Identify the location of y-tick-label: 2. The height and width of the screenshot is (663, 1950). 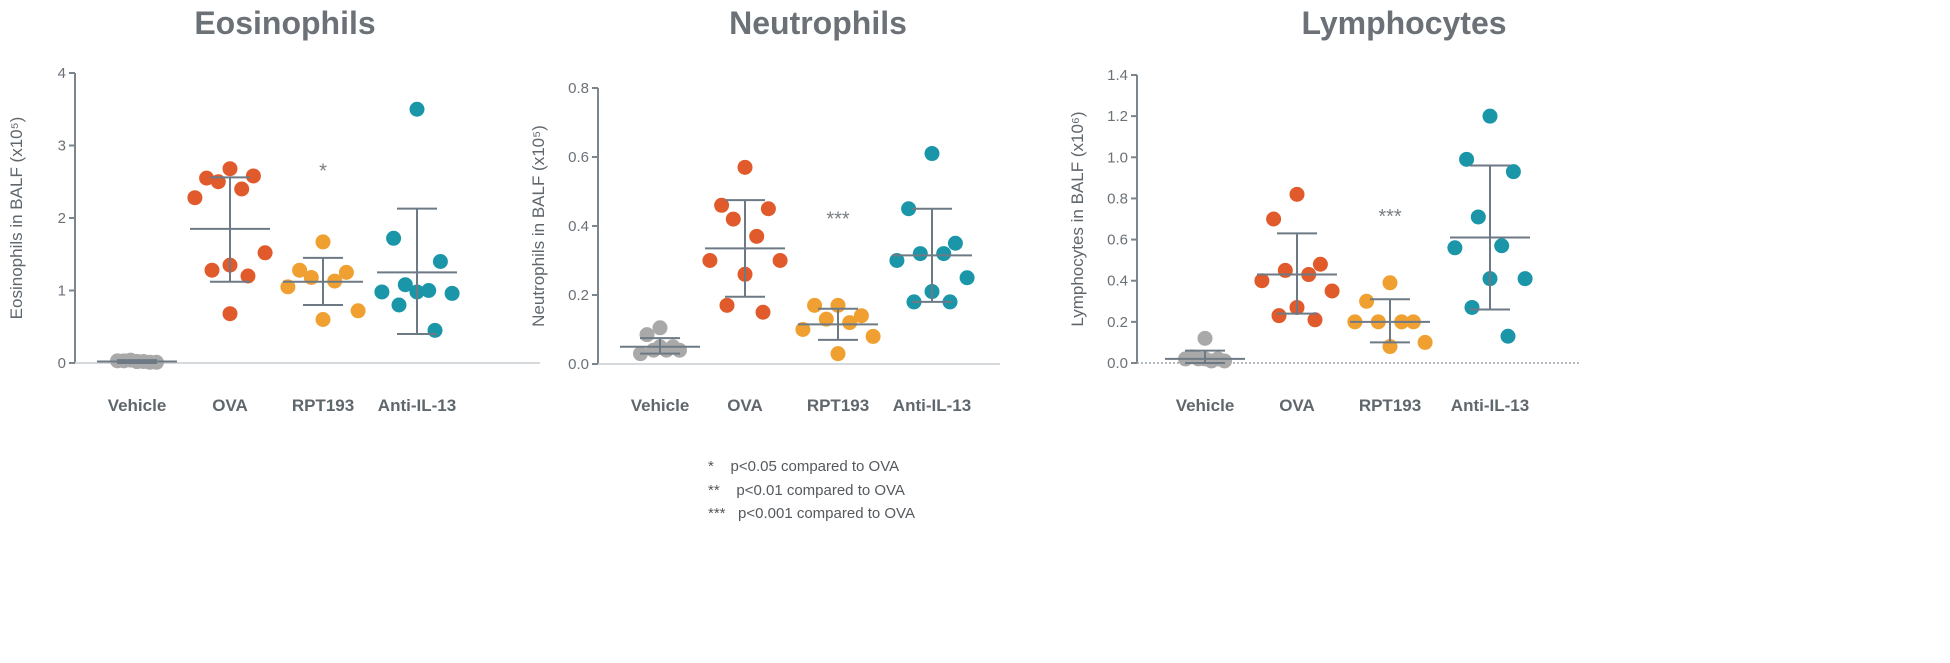
(62, 218).